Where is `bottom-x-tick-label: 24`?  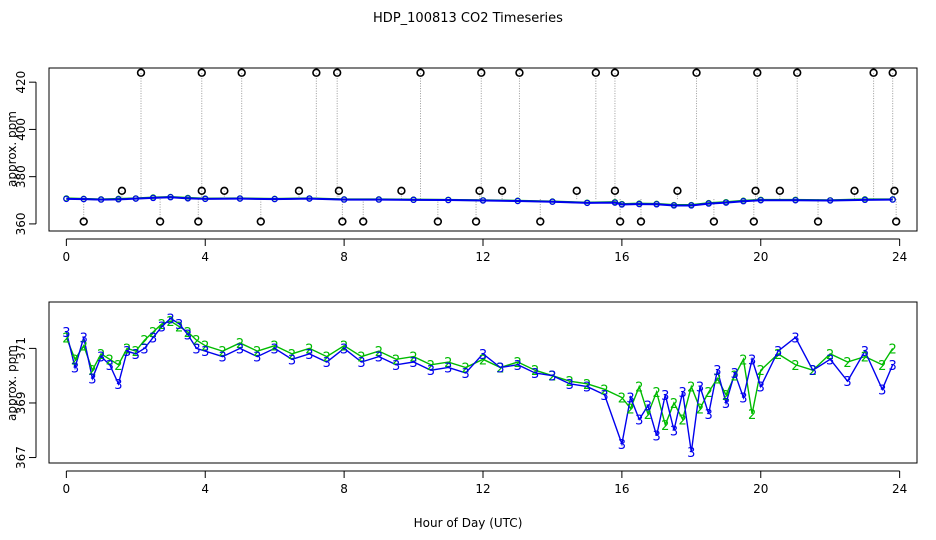
bottom-x-tick-label: 24 is located at coordinates (899, 489).